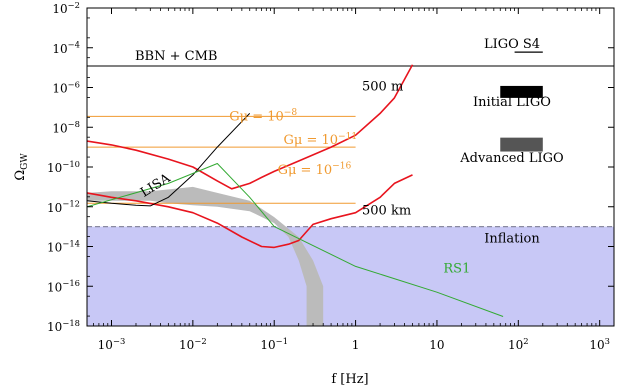 This screenshot has width=624, height=391. I want to click on gmu-label-3-base: Gμ = 10, so click(305, 170).